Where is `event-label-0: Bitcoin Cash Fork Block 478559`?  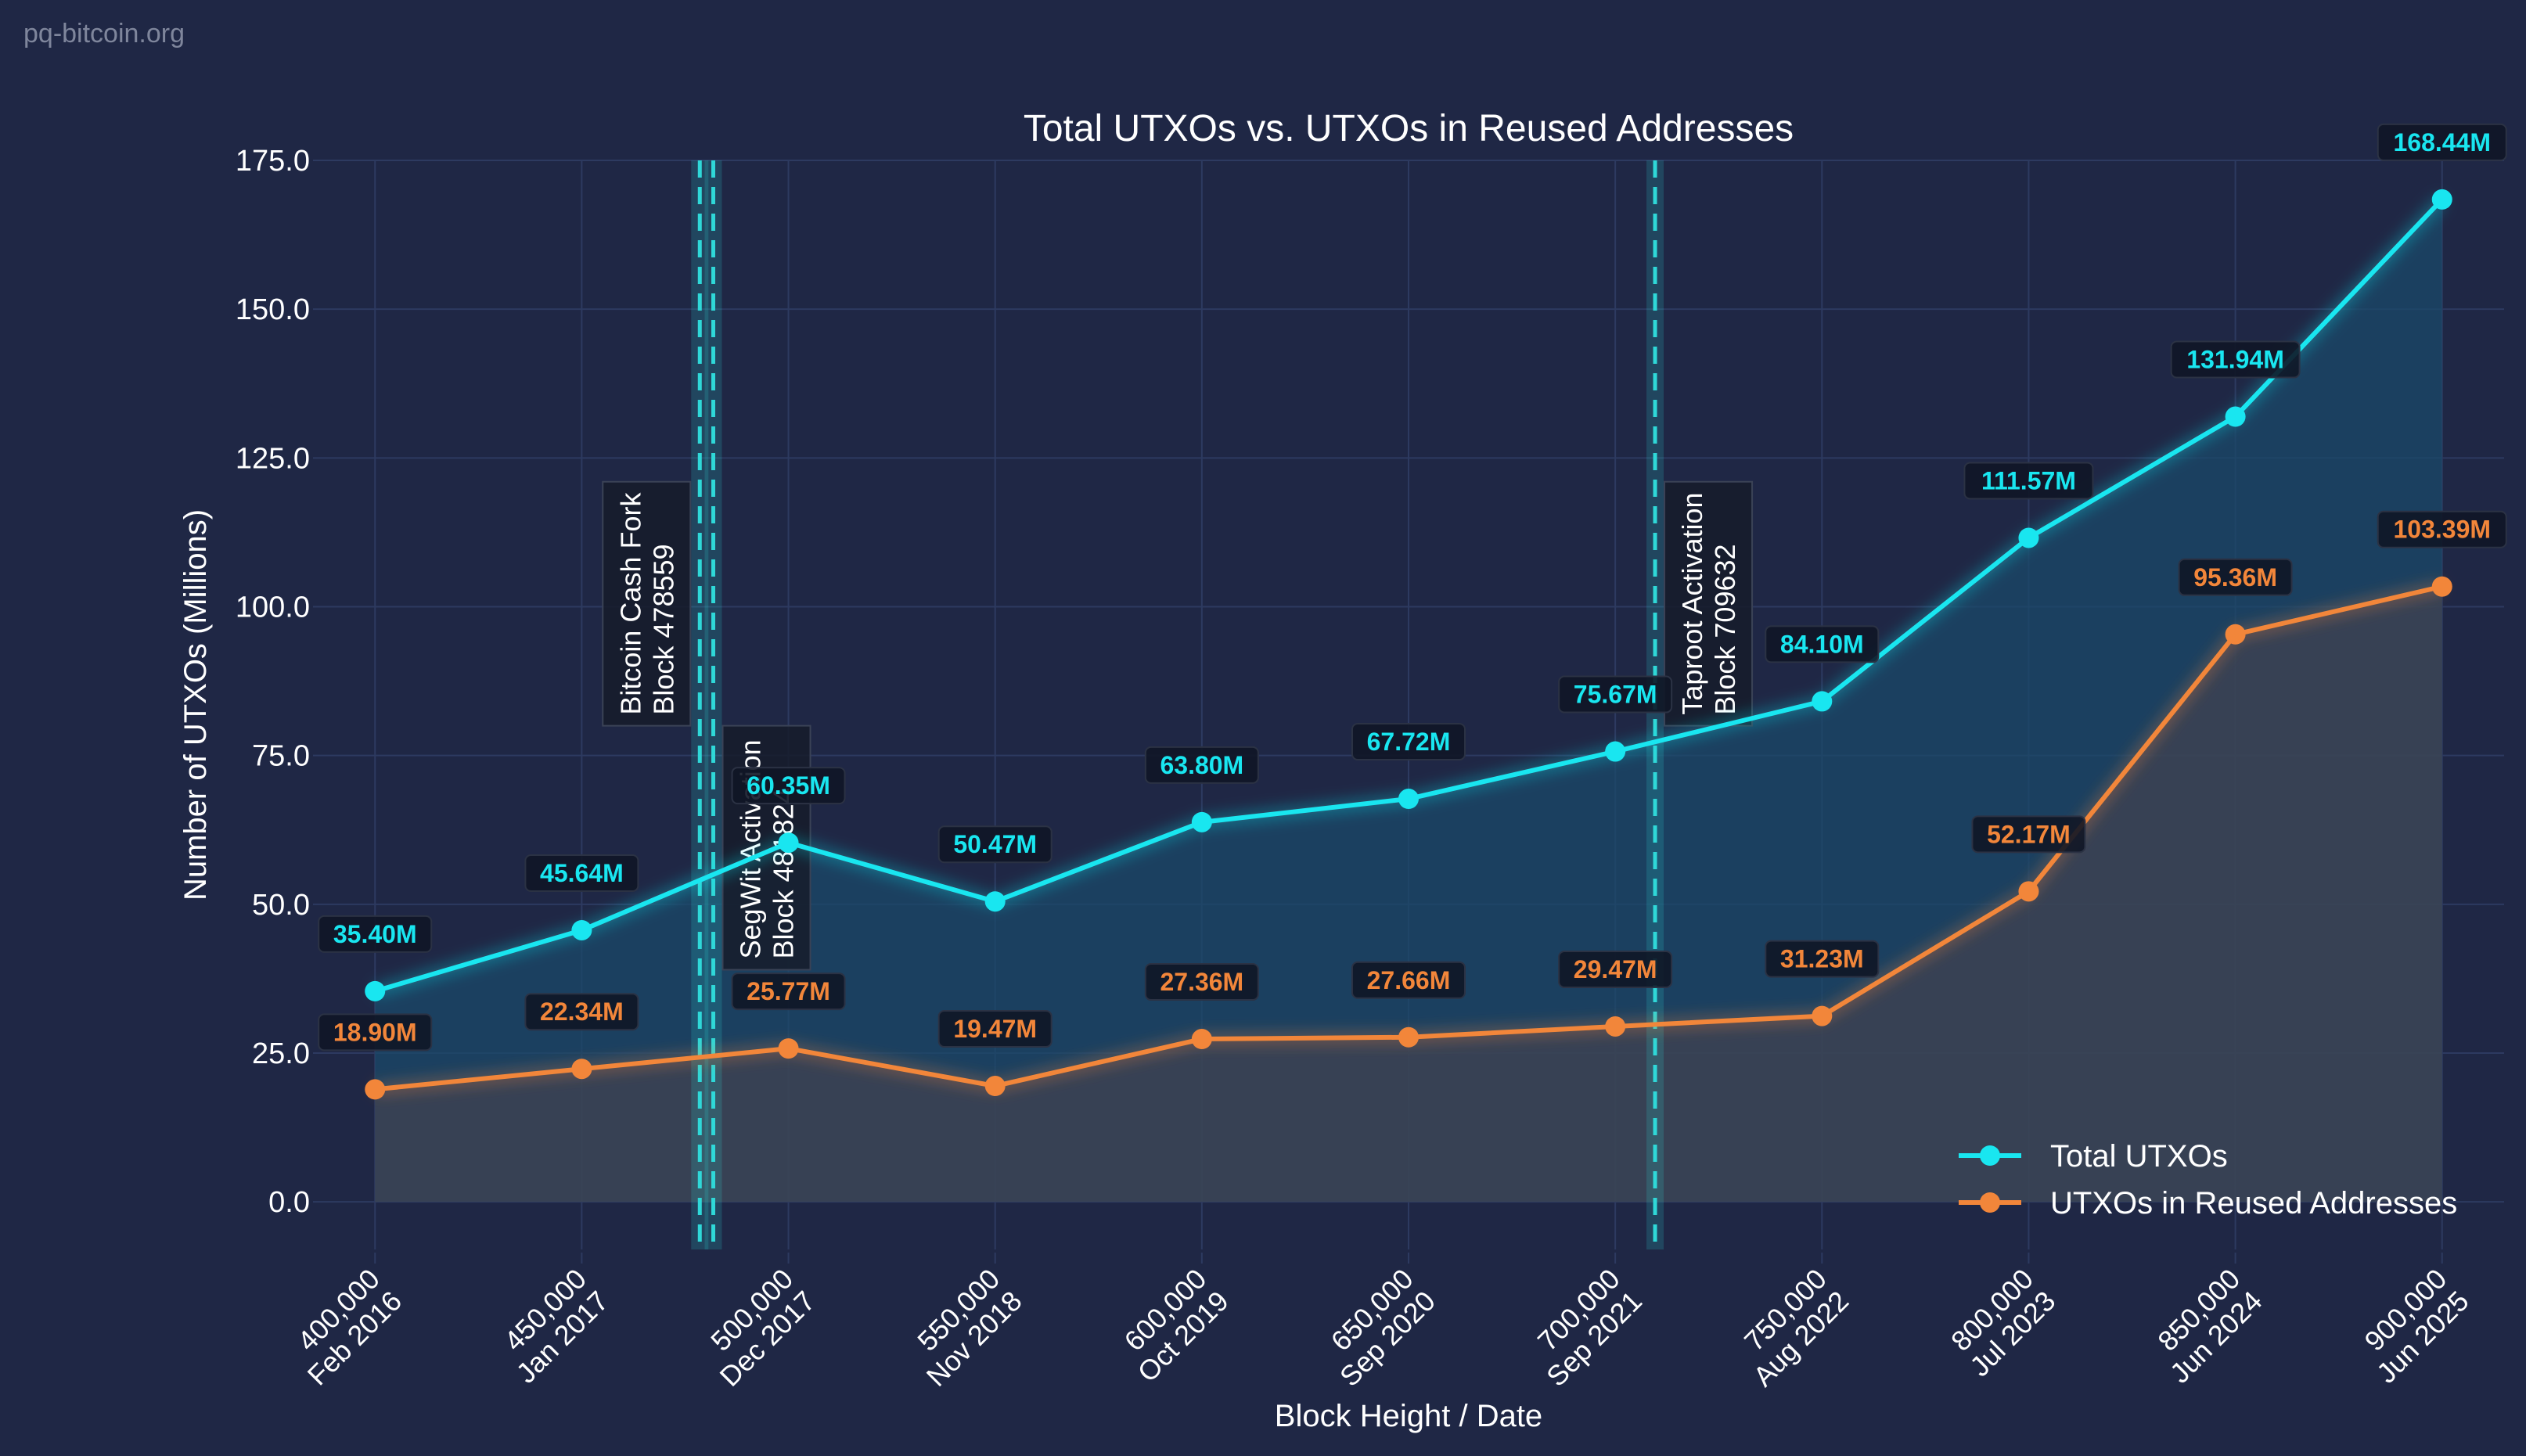
event-label-0: Bitcoin Cash Fork Block 478559 is located at coordinates (646, 603).